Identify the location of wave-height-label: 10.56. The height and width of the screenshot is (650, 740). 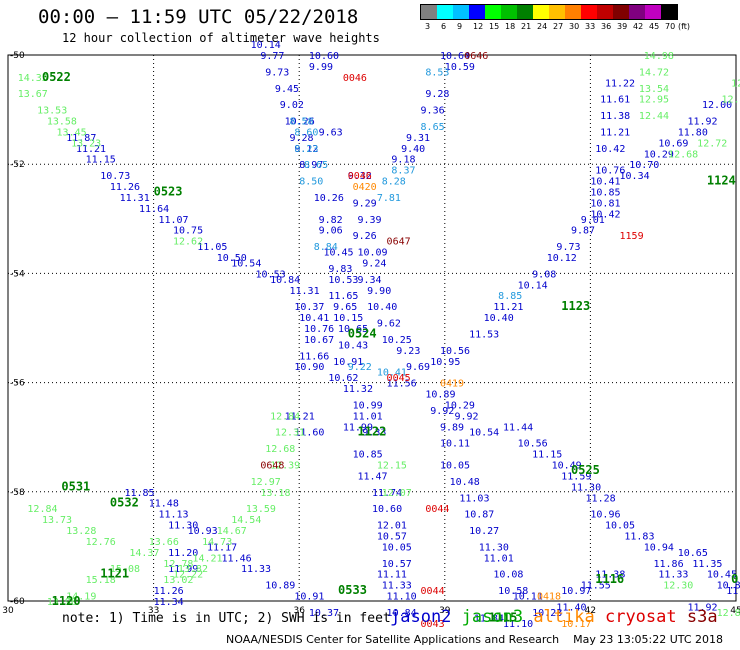
(533, 444).